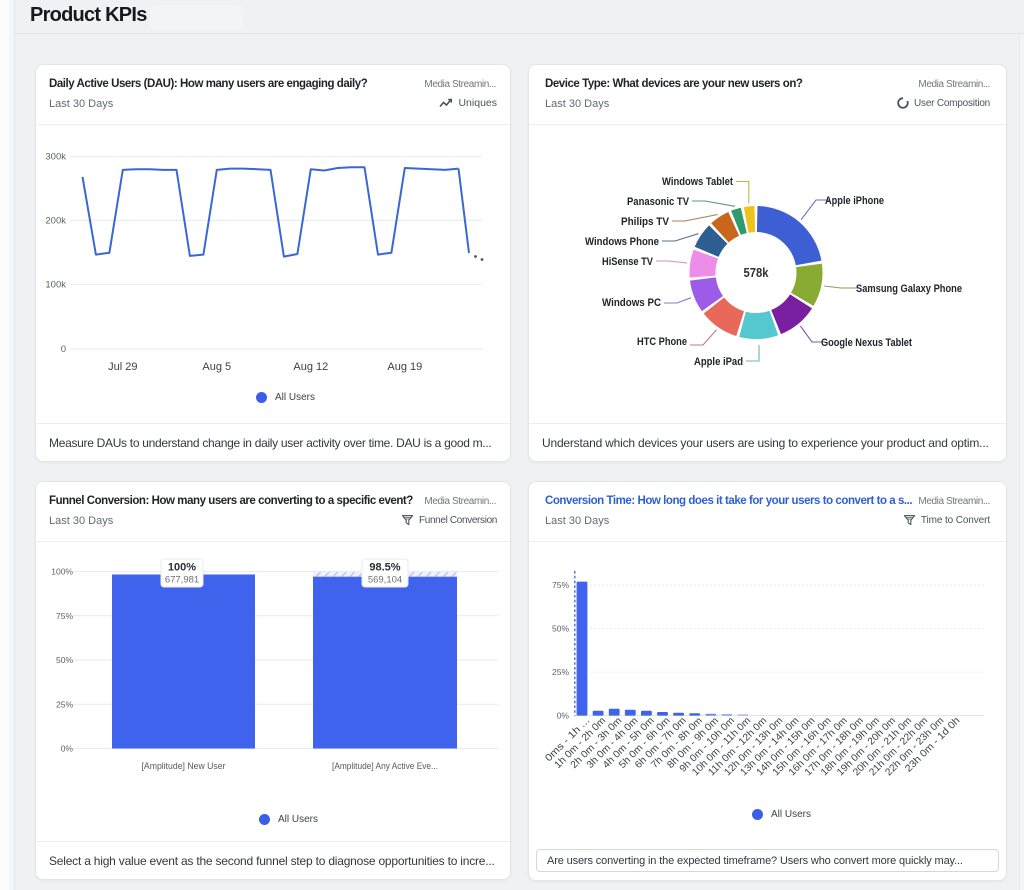 The image size is (1024, 890). I want to click on svg-text: Jul 29, so click(122, 367).